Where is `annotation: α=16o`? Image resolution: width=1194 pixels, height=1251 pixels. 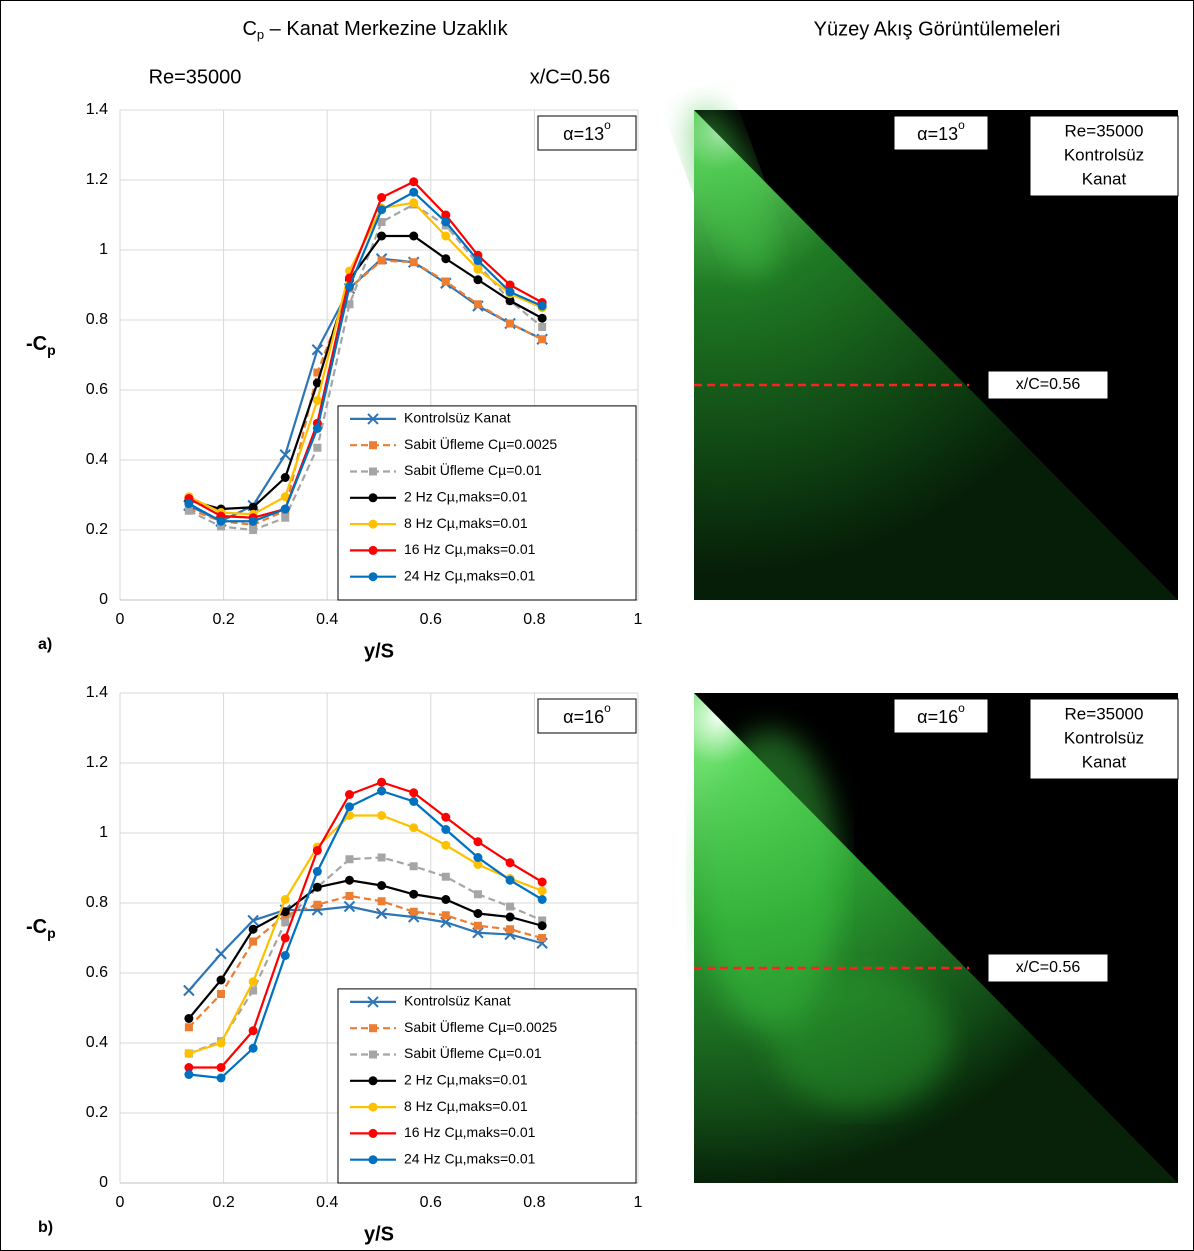
annotation: α=16o is located at coordinates (587, 714).